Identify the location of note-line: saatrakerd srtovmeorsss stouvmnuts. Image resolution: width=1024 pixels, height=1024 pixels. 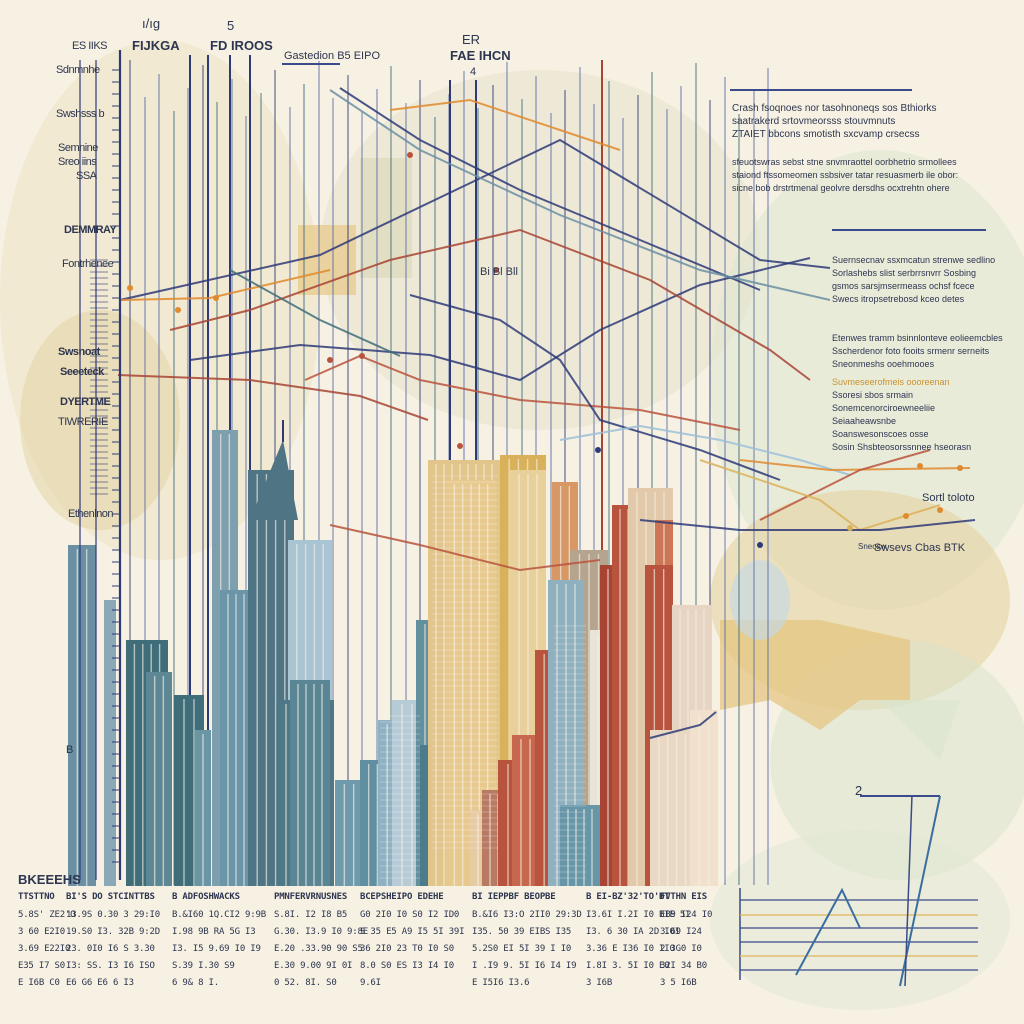
(814, 121).